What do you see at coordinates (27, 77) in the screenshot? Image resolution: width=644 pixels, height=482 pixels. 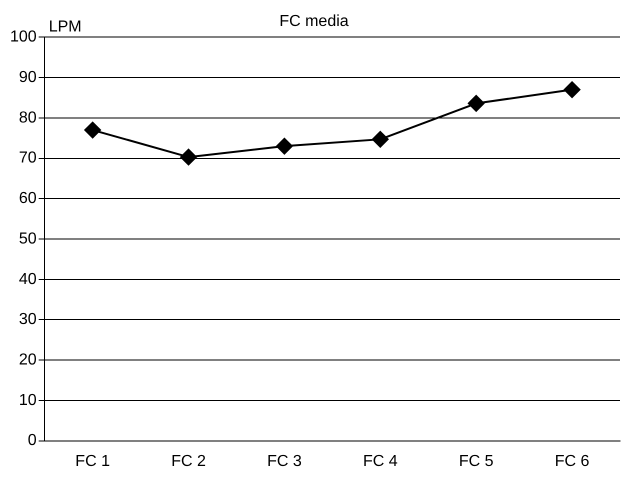 I see `y-tick-label: 90` at bounding box center [27, 77].